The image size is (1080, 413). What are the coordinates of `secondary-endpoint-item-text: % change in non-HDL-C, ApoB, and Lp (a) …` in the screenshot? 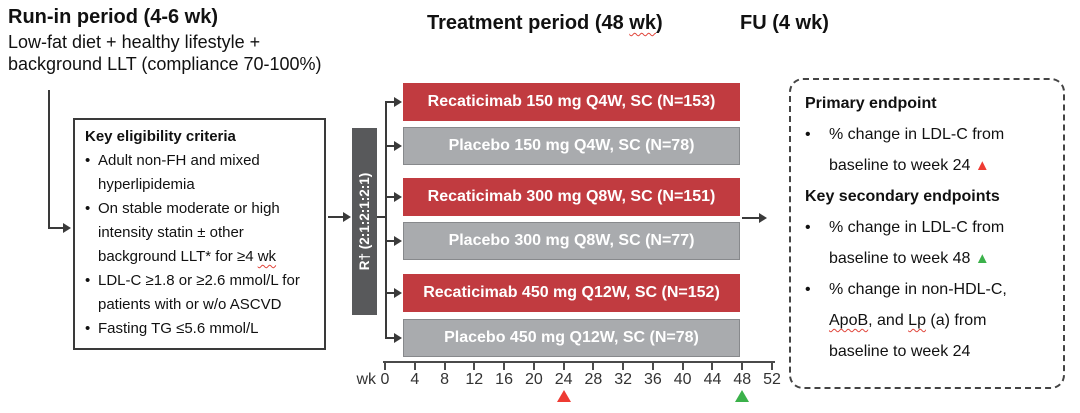 It's located at (918, 320).